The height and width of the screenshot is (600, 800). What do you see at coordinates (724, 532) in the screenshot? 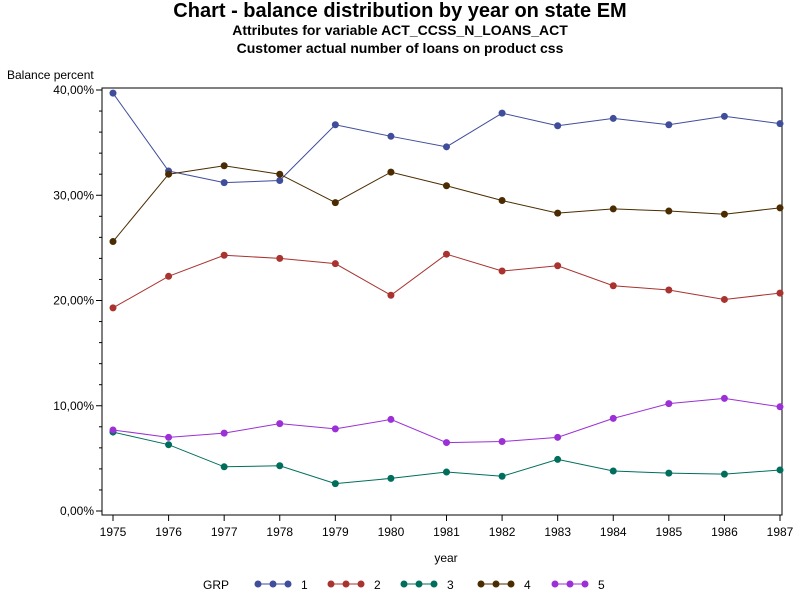
I see `x-tick-label: 1986` at bounding box center [724, 532].